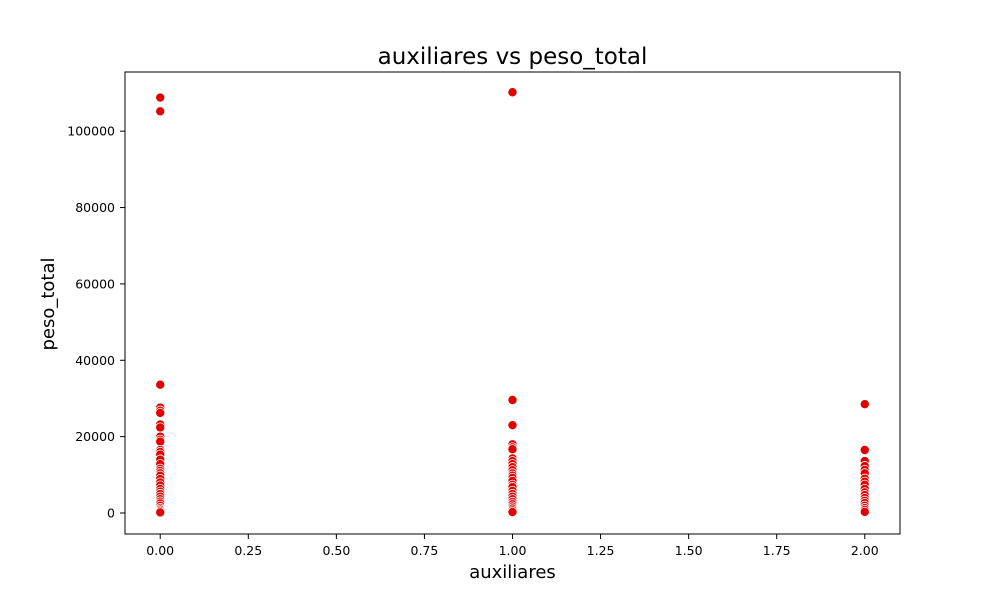  I want to click on y-axis-ticks: 0 20000 40000 60000 80000 100000, so click(96, 322).